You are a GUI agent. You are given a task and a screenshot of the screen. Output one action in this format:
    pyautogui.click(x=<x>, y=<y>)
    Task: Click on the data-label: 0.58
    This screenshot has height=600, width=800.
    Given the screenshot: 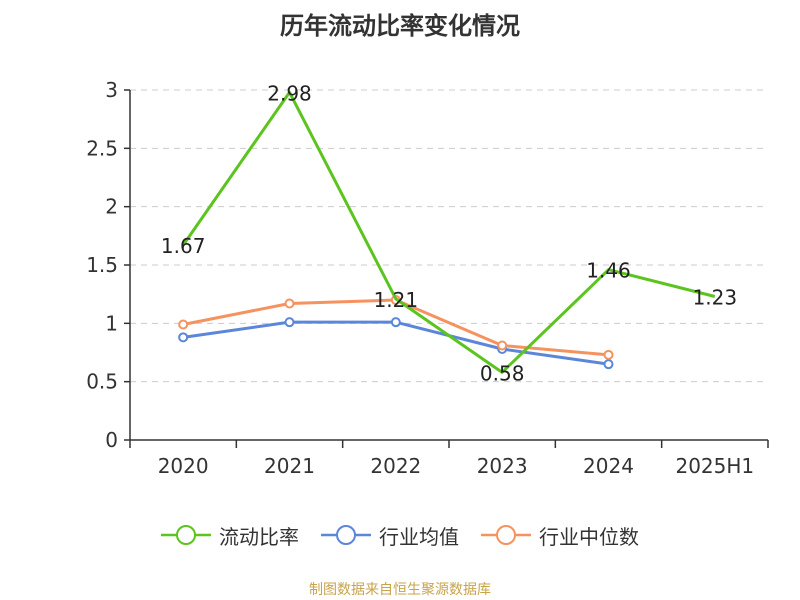 What is the action you would take?
    pyautogui.click(x=502, y=373)
    